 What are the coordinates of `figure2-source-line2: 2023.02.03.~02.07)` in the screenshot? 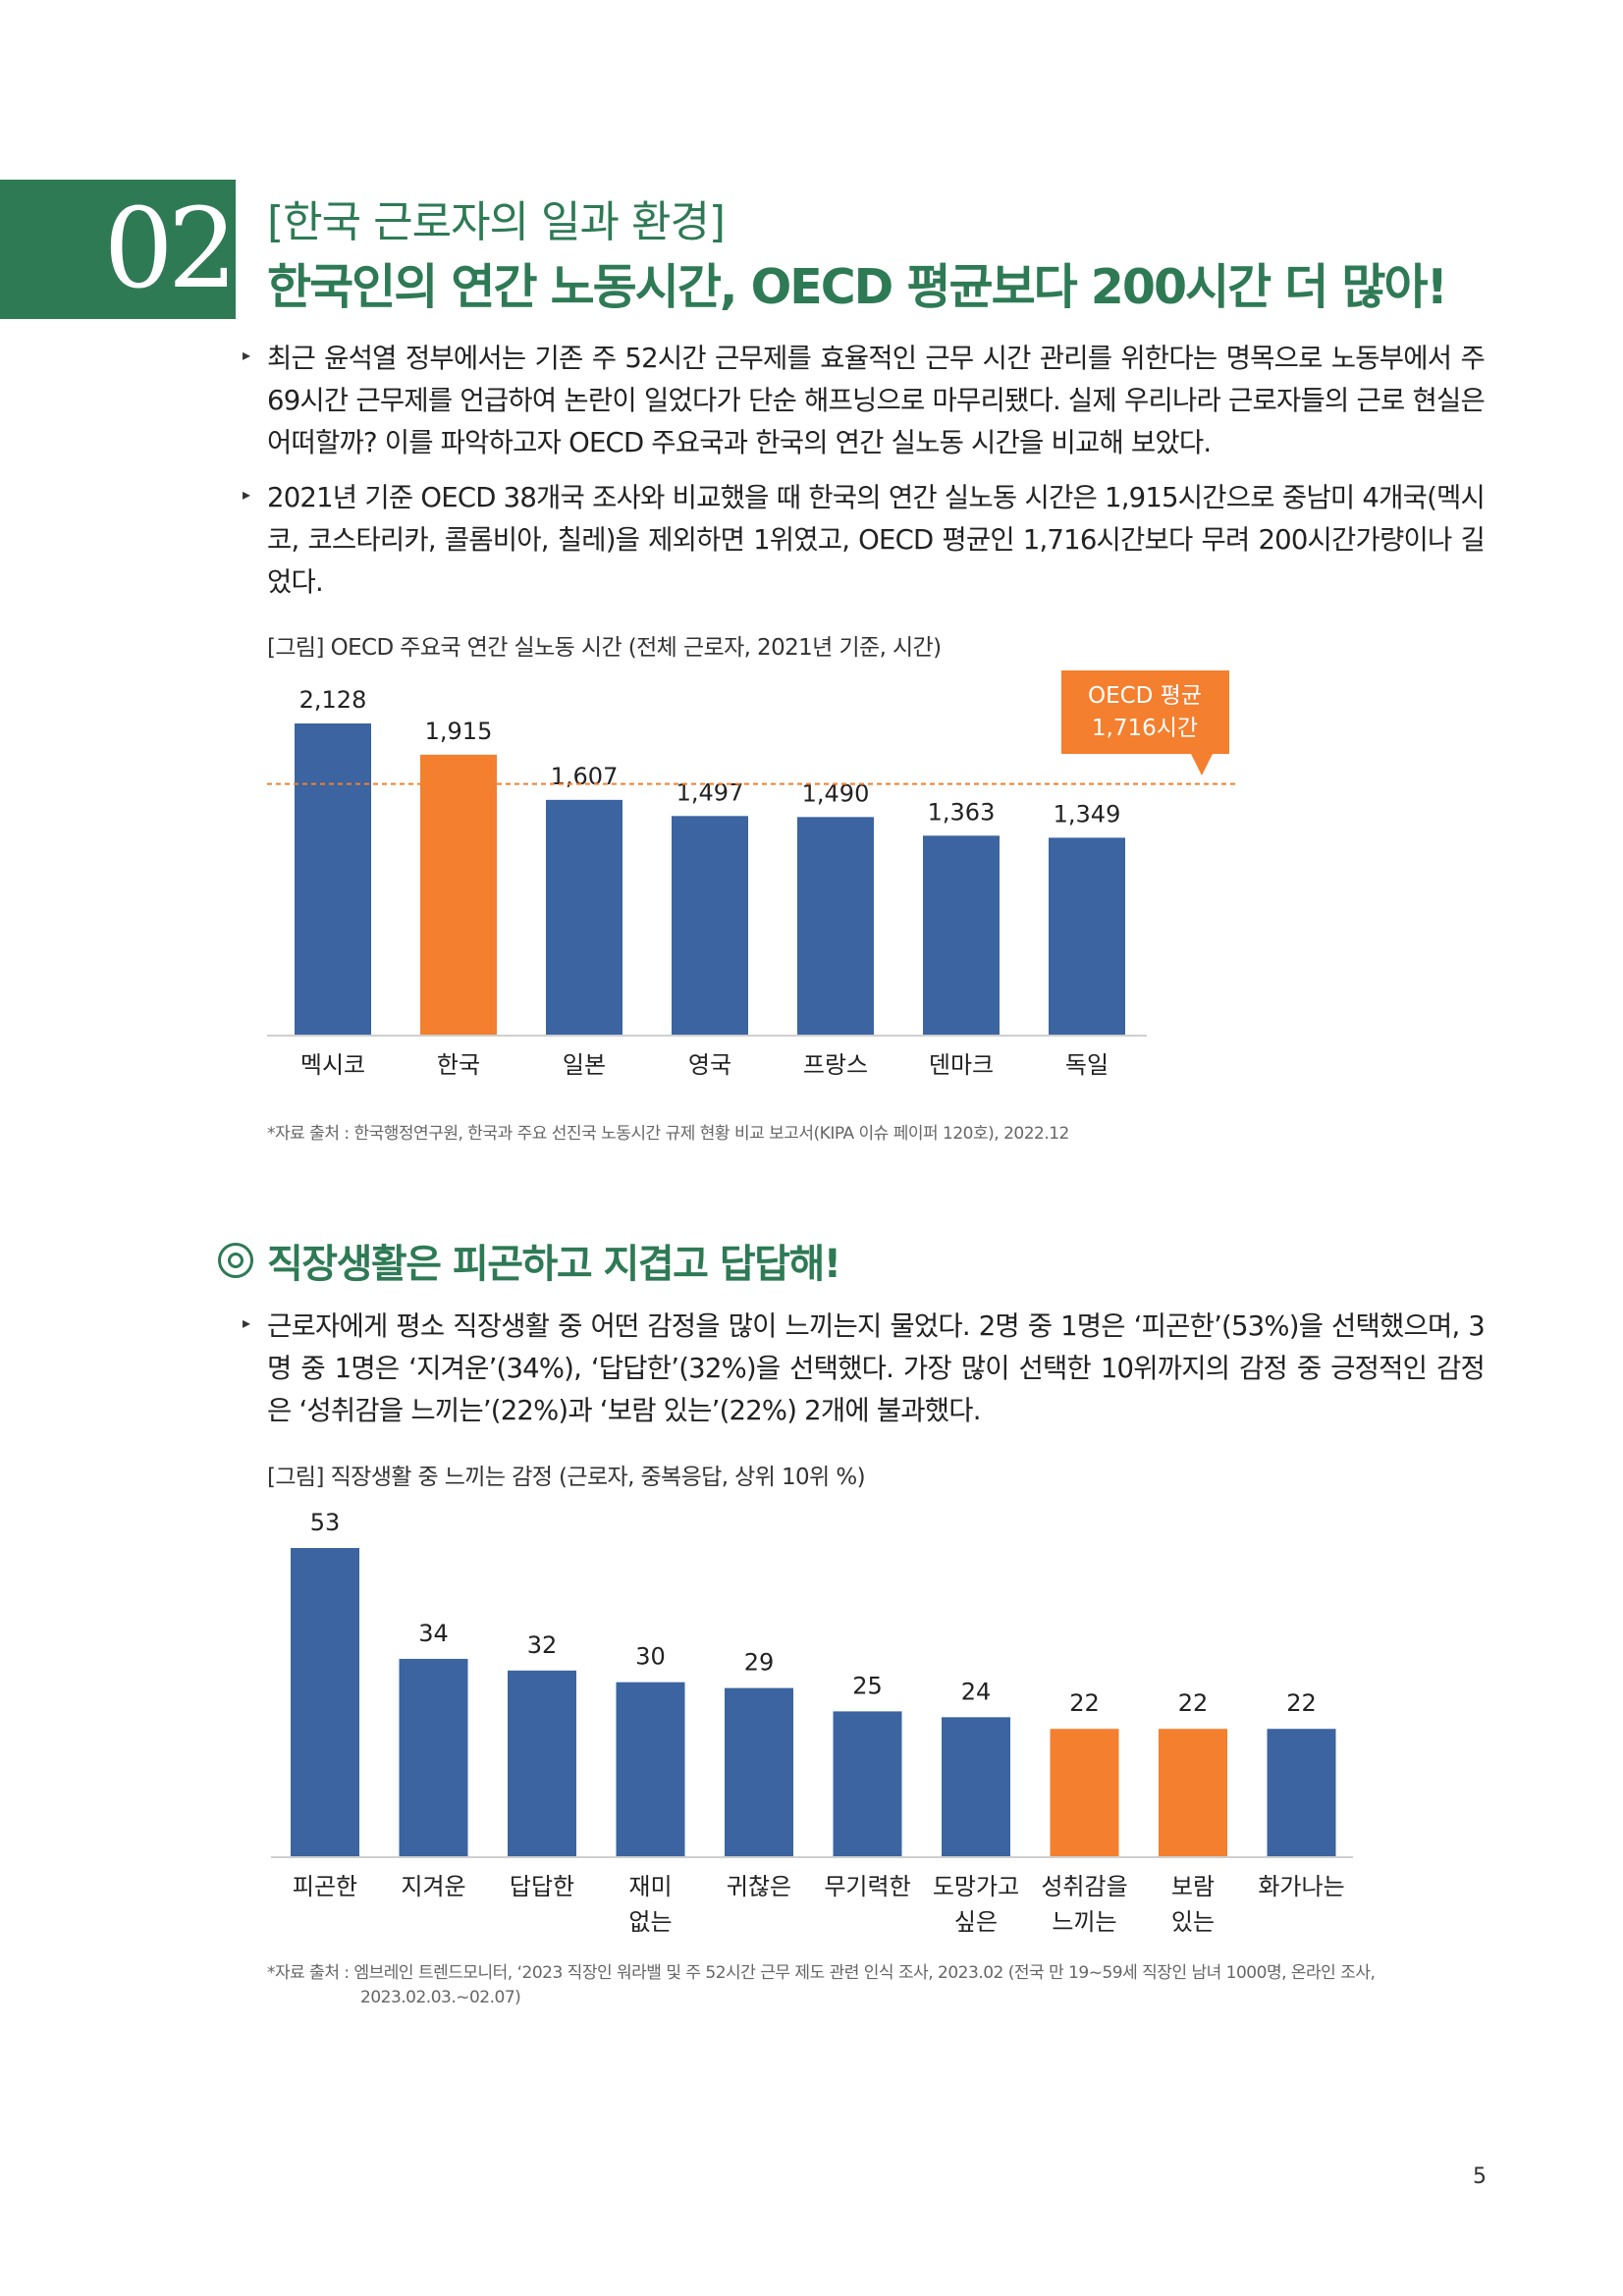 It's located at (440, 1997).